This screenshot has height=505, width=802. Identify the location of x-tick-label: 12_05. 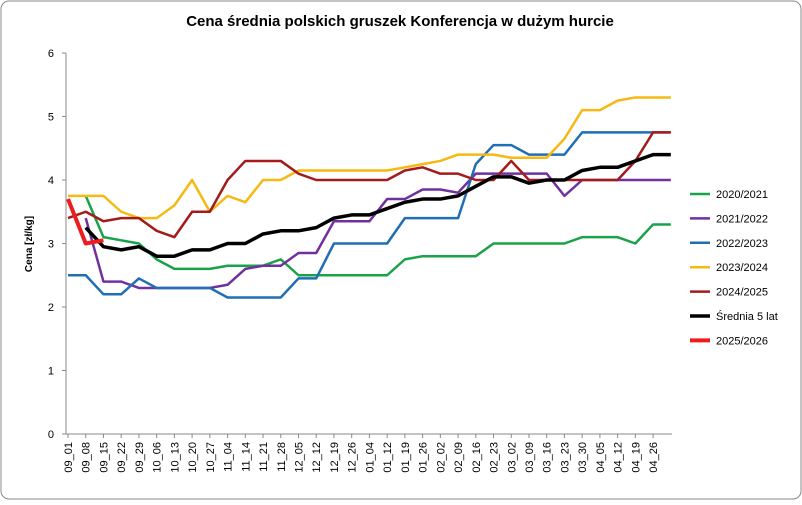
(299, 457).